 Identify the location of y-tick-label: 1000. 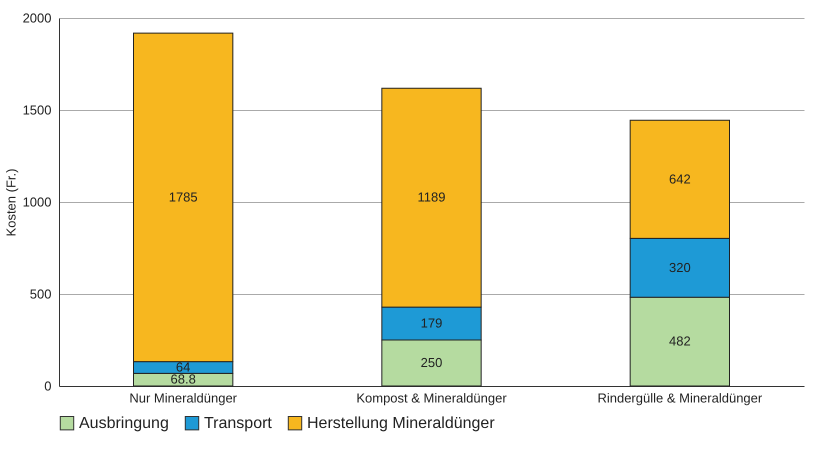
(37, 202).